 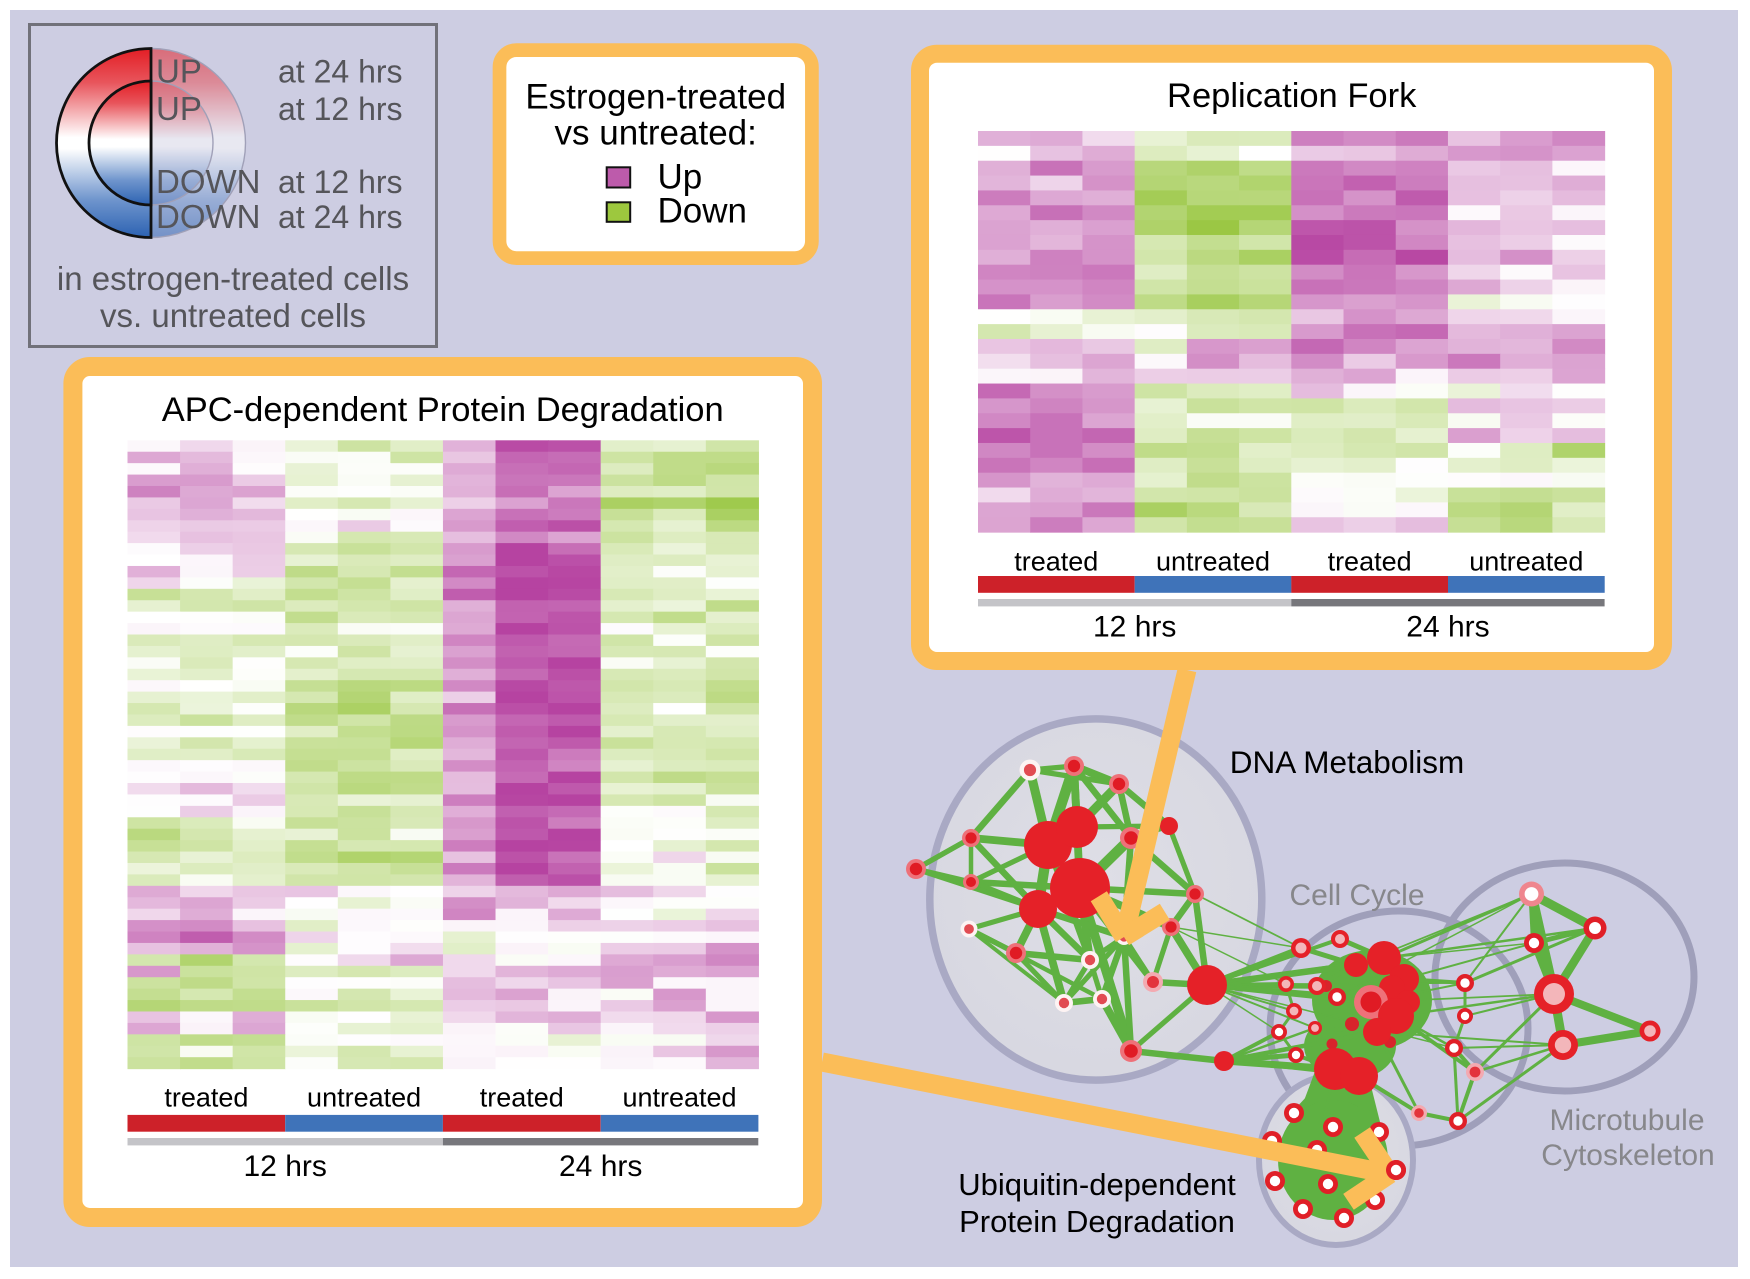 I want to click on svg-text: Cell Cycle, so click(x=1356, y=895).